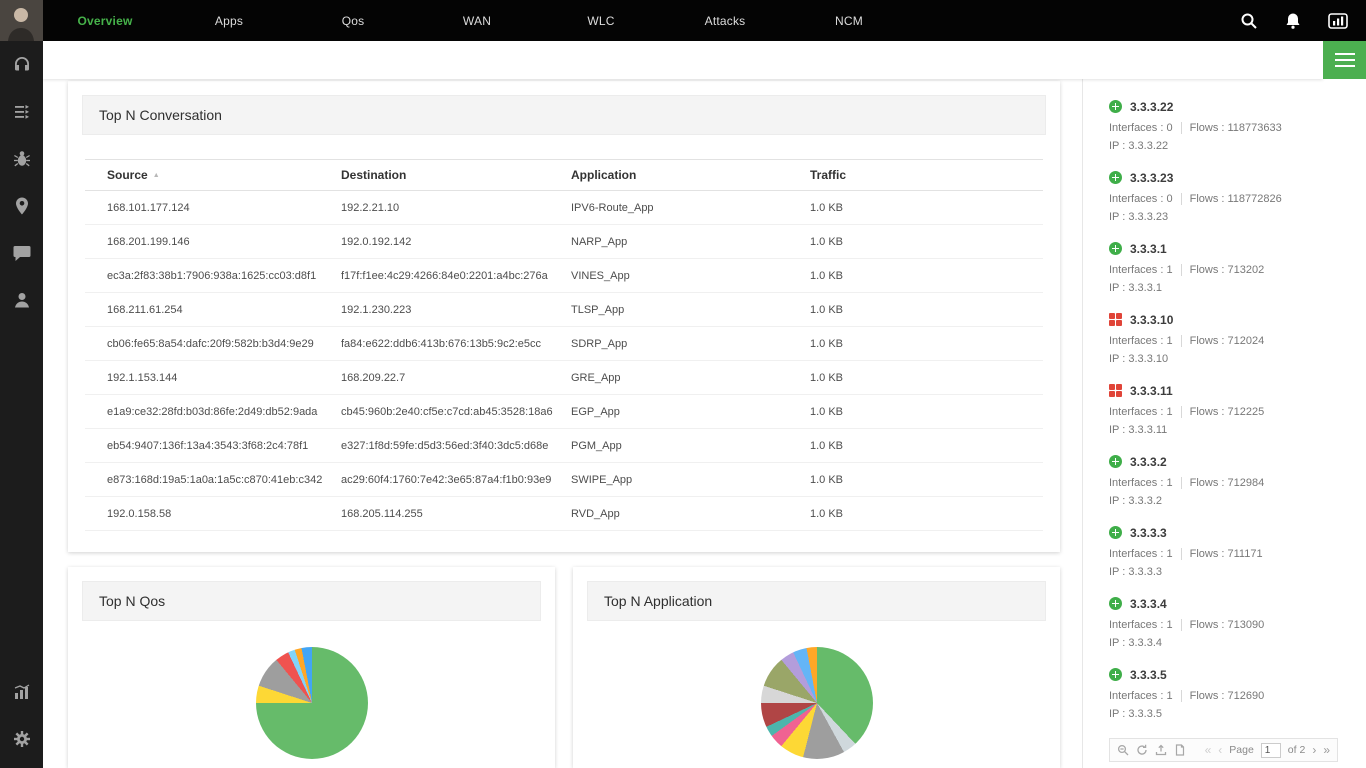  What do you see at coordinates (599, 241) in the screenshot?
I see `application-cell: NARP_App` at bounding box center [599, 241].